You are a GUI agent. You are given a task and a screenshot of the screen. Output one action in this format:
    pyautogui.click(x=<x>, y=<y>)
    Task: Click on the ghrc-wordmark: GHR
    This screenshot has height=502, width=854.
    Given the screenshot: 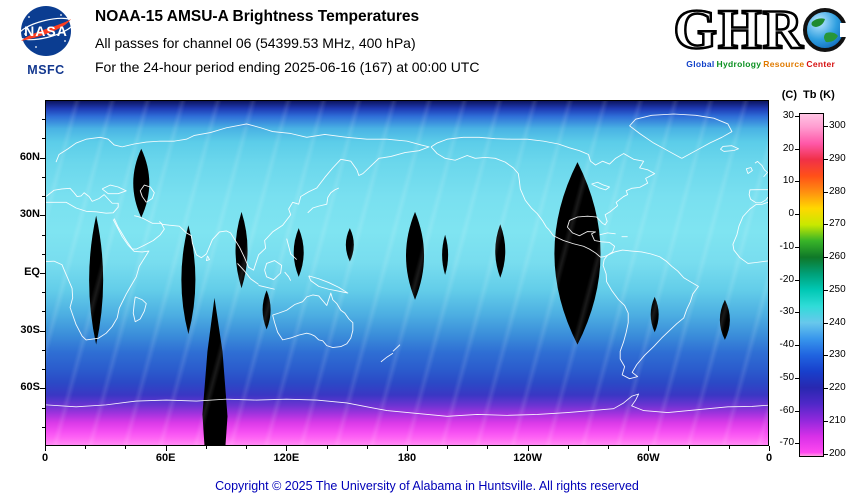 What is the action you would take?
    pyautogui.click(x=760, y=30)
    